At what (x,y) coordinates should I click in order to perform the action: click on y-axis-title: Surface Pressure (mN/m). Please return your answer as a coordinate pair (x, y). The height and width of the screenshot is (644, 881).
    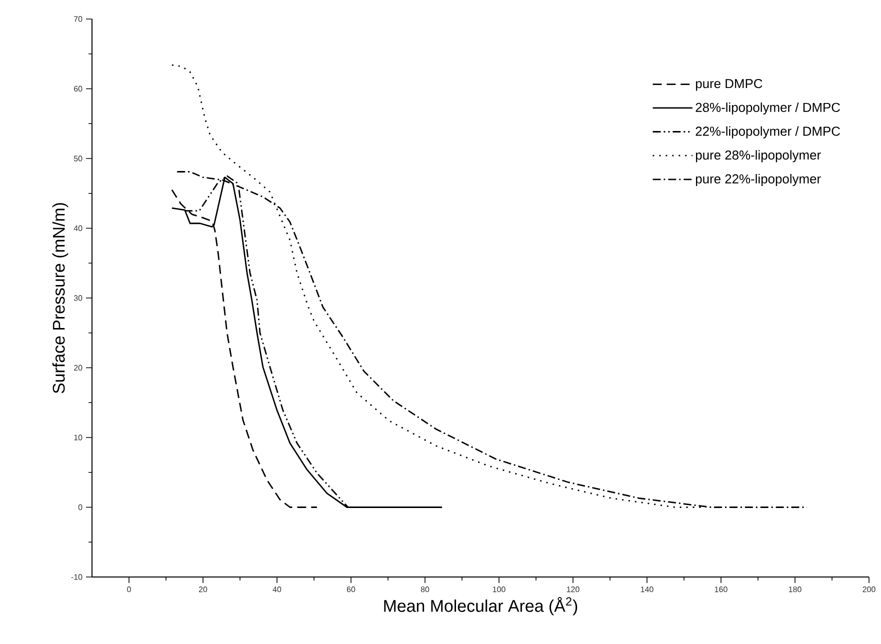
    Looking at the image, I should click on (60, 298).